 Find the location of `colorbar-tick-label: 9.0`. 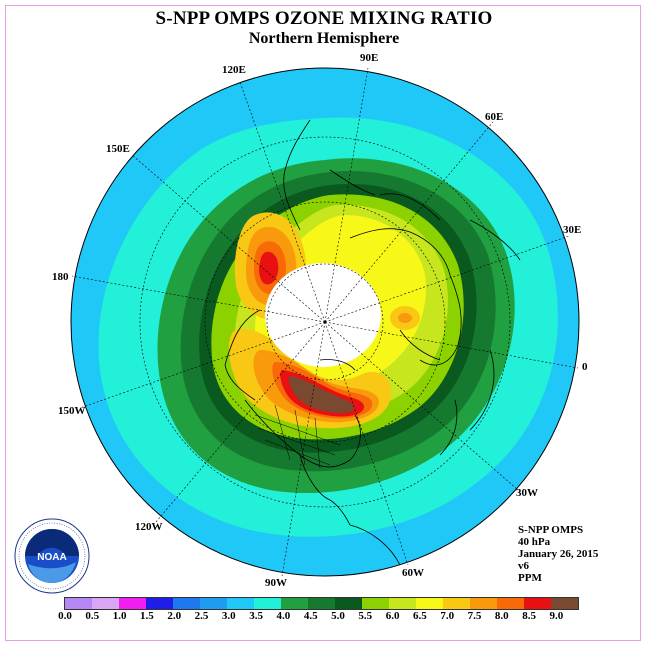

colorbar-tick-label: 9.0 is located at coordinates (556, 616).